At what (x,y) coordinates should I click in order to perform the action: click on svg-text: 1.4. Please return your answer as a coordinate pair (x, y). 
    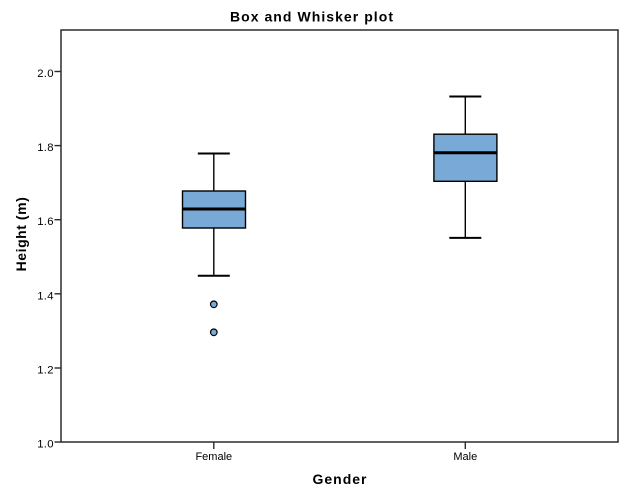
    Looking at the image, I should click on (45, 296).